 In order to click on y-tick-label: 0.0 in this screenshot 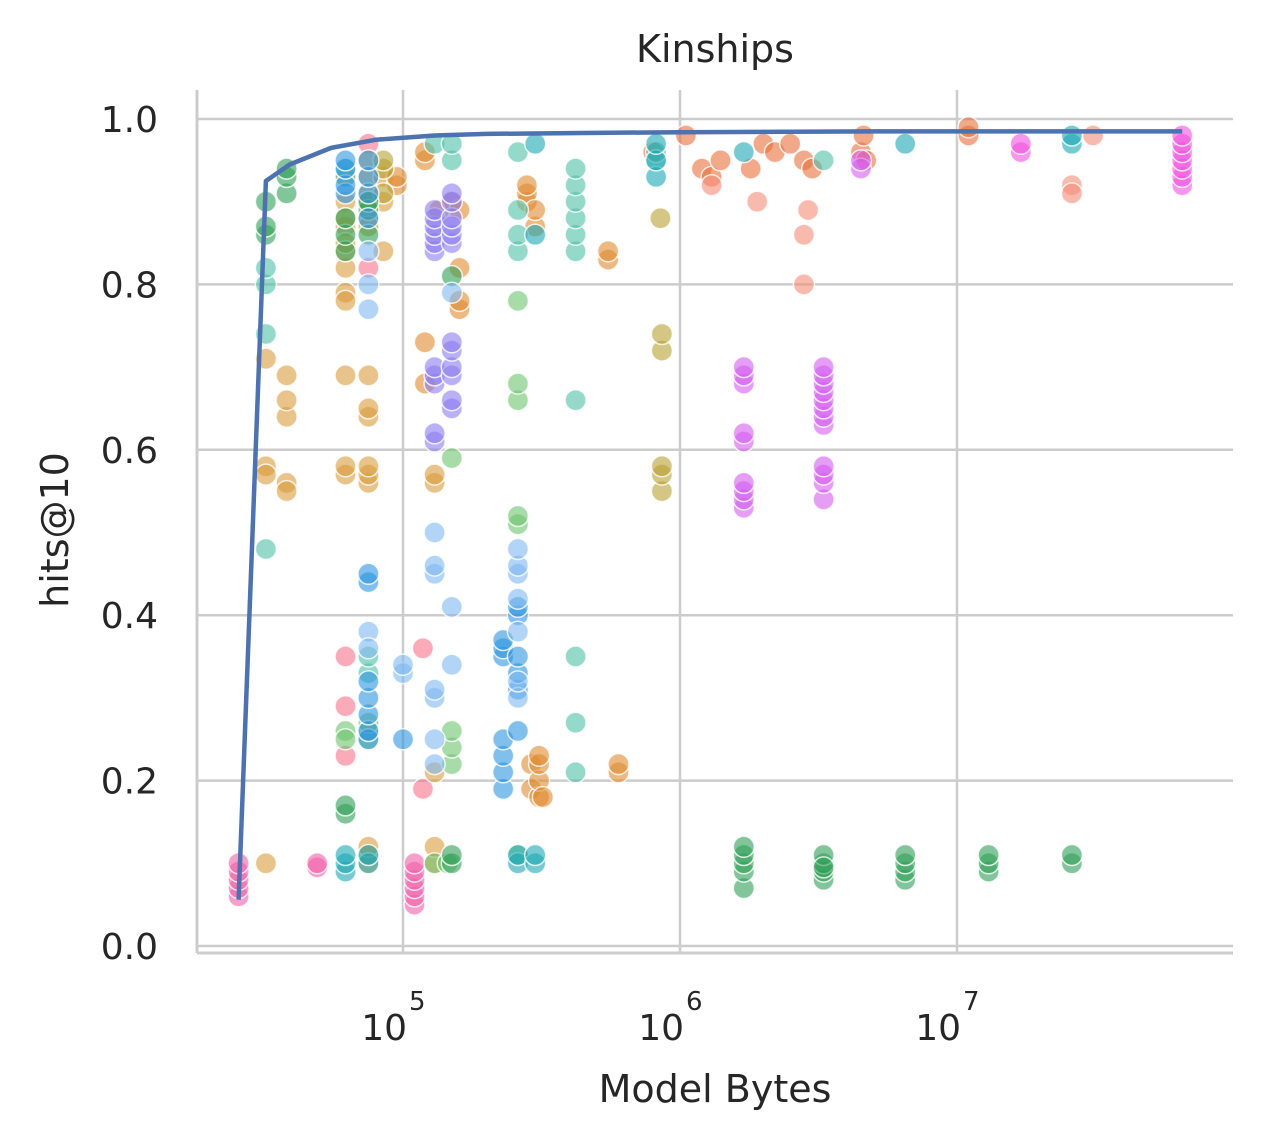, I will do `click(129, 947)`.